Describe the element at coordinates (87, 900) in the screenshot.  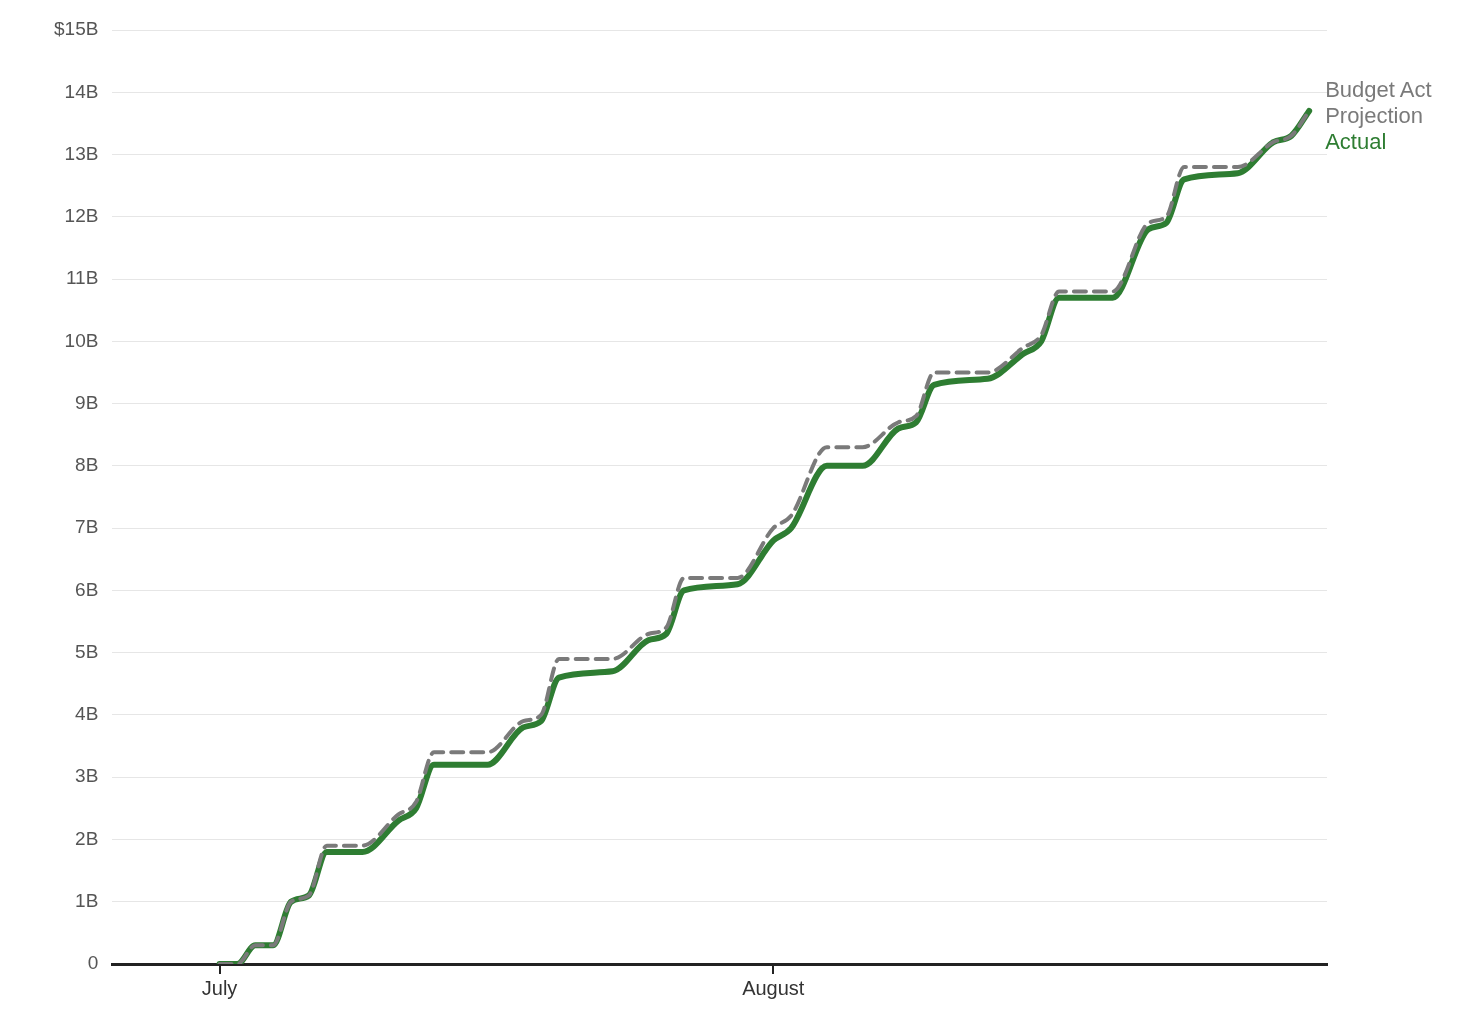
I see `y-tick-label: 1B` at that location.